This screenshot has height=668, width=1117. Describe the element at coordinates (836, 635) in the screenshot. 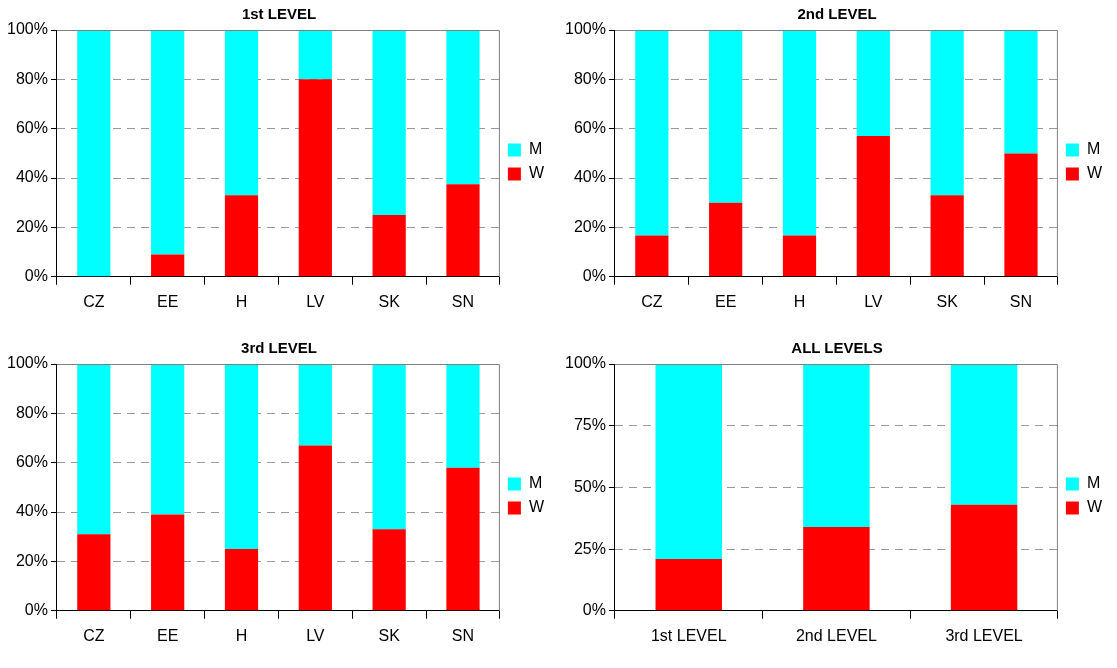

I see `x-tick-label: 2nd LEVEL` at that location.